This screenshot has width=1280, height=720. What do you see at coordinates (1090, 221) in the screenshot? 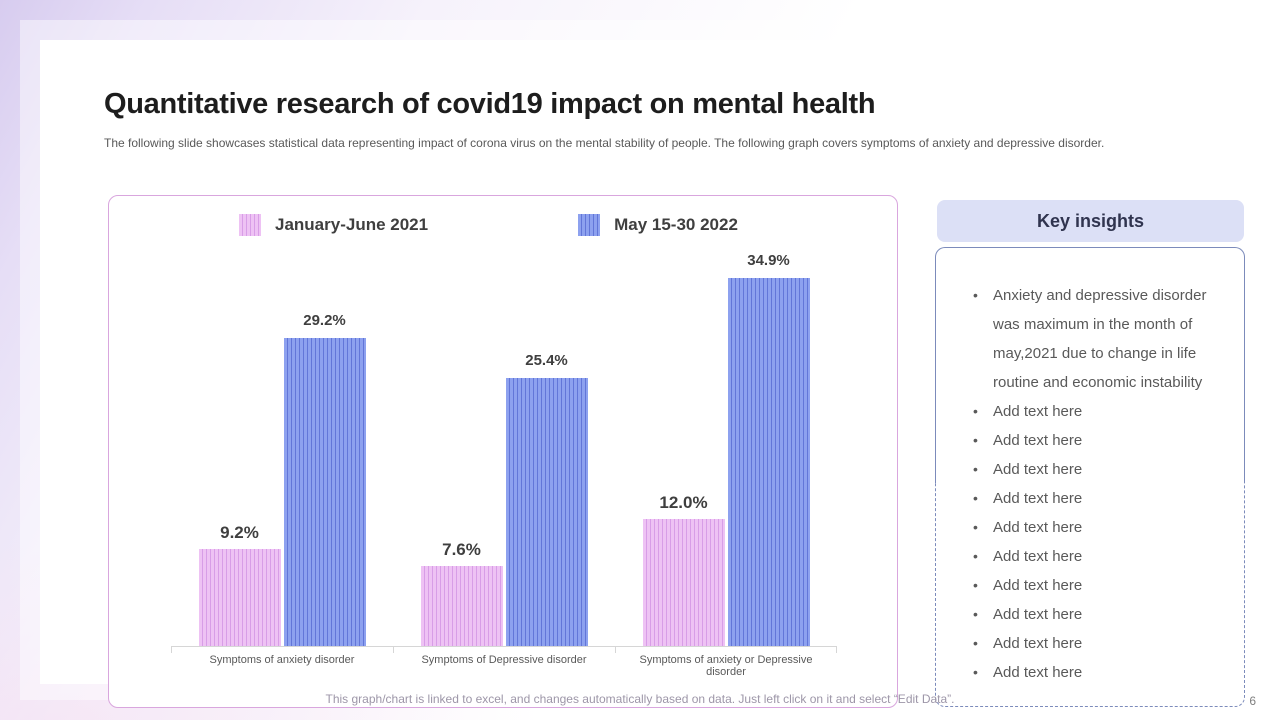
I see `key-insights-header: Key insights` at bounding box center [1090, 221].